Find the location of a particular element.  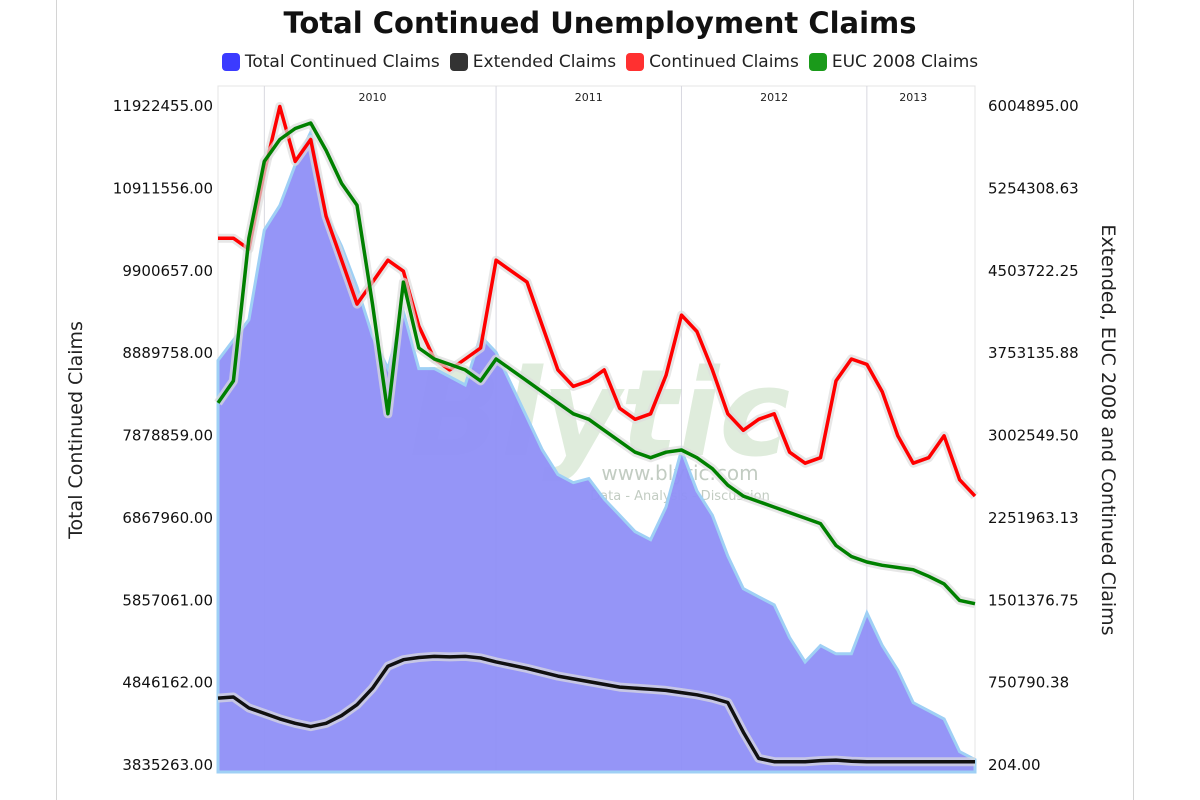

left-tick-label: 3835263.00 is located at coordinates (167, 765).